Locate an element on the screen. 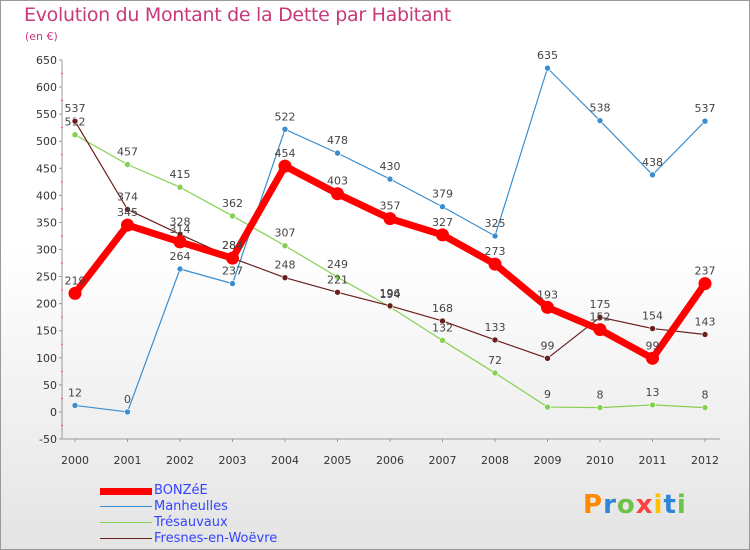 The height and width of the screenshot is (550, 750). x-tick-label: 2008 is located at coordinates (495, 460).